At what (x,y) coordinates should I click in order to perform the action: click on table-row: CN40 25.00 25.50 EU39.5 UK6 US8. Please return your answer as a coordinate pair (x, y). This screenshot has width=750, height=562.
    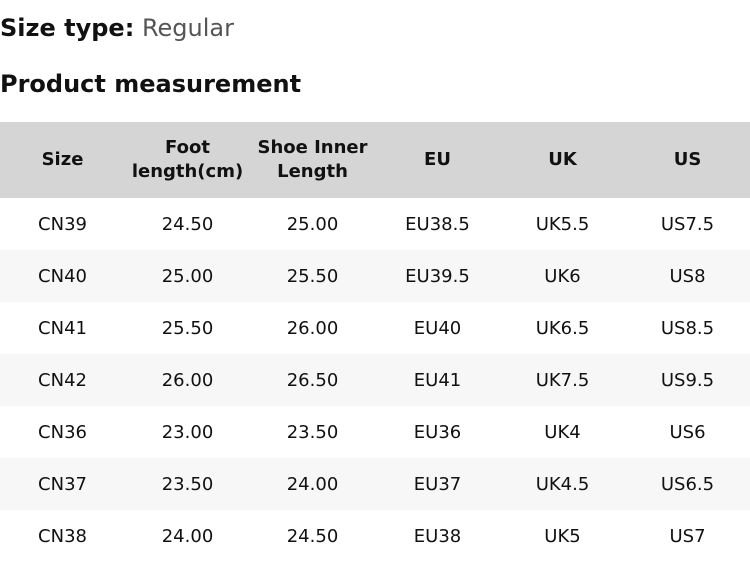
    Looking at the image, I should click on (375, 276).